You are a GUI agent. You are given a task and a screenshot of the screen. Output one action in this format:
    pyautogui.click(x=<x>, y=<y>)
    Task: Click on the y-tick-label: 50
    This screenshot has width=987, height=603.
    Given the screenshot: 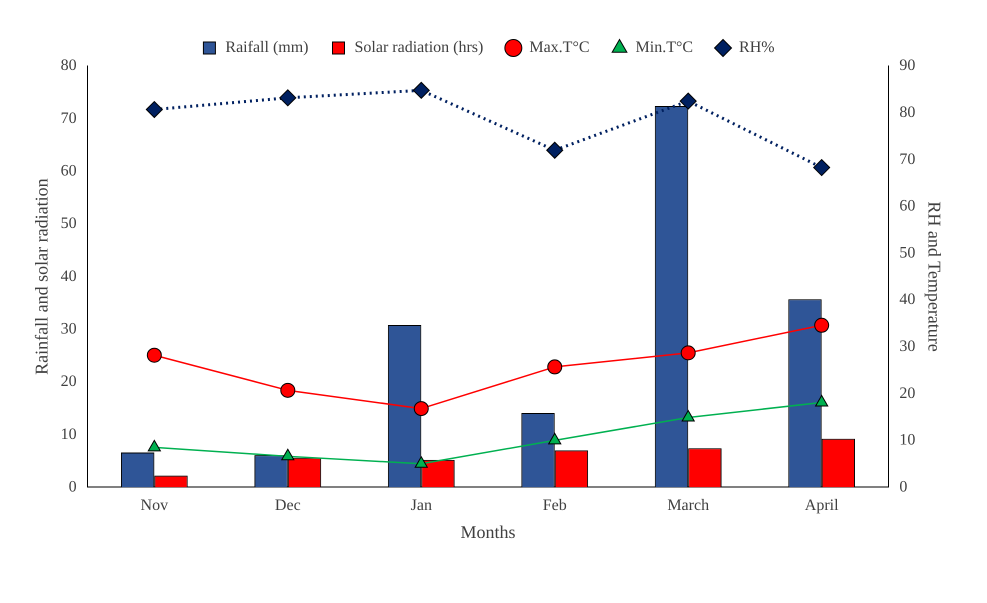 What is the action you would take?
    pyautogui.click(x=68, y=223)
    